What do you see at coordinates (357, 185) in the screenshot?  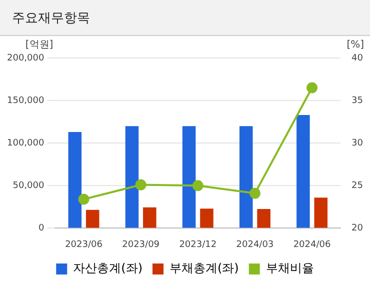 I see `y2-tick-label: 25` at bounding box center [357, 185].